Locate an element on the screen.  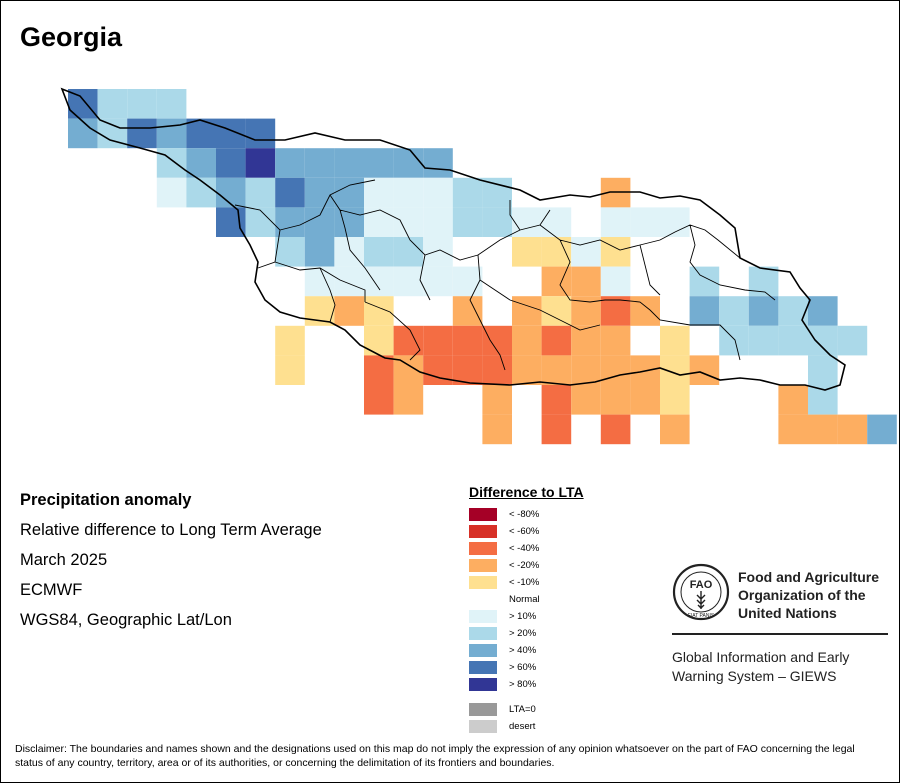
legend-class-item: < -60% is located at coordinates (526, 531).